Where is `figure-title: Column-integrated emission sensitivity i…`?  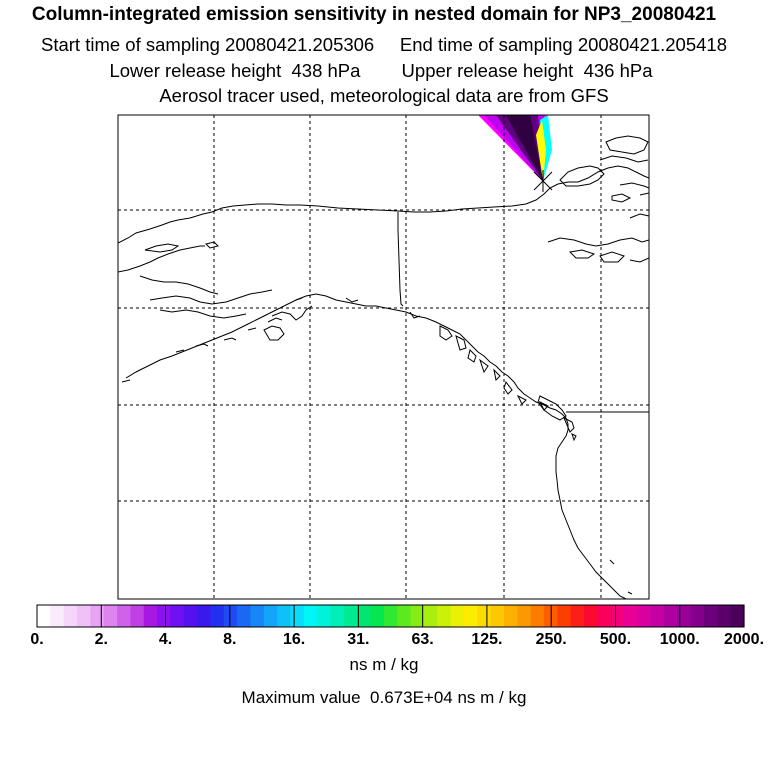 figure-title: Column-integrated emission sensitivity i… is located at coordinates (374, 14).